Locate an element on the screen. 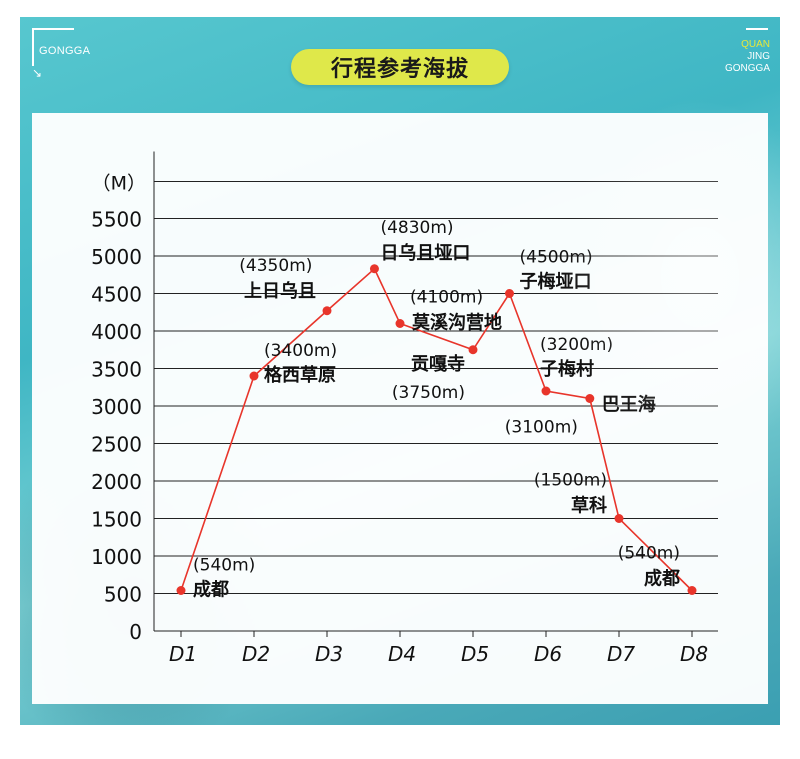  y-tick-label: 2000 is located at coordinates (116, 482).